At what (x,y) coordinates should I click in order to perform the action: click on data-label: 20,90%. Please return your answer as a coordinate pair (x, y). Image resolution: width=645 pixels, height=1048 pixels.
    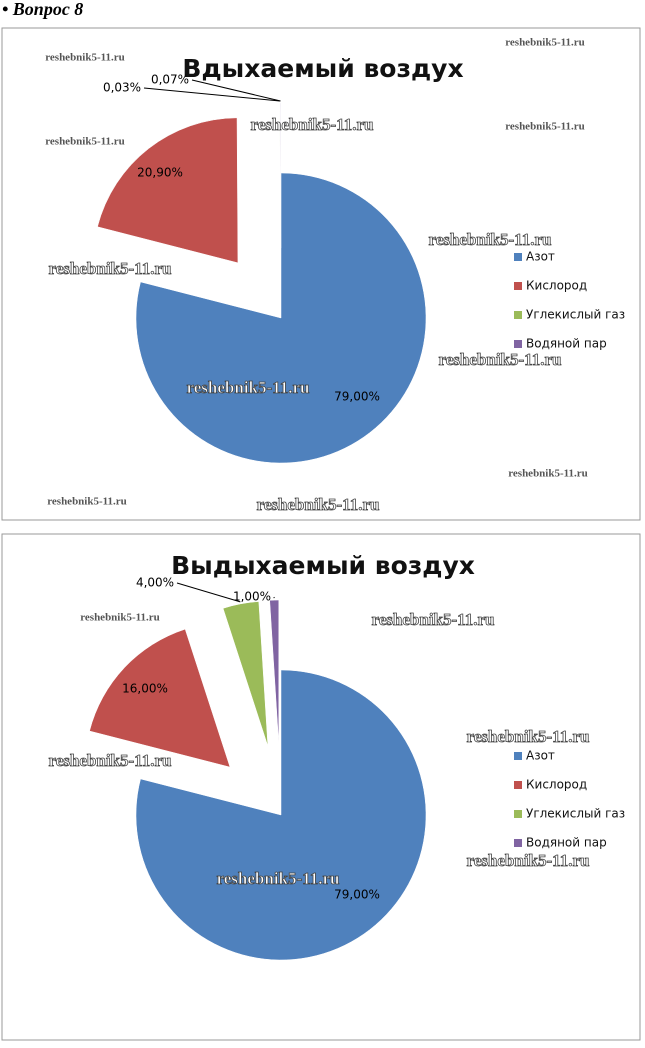
    Looking at the image, I should click on (160, 173).